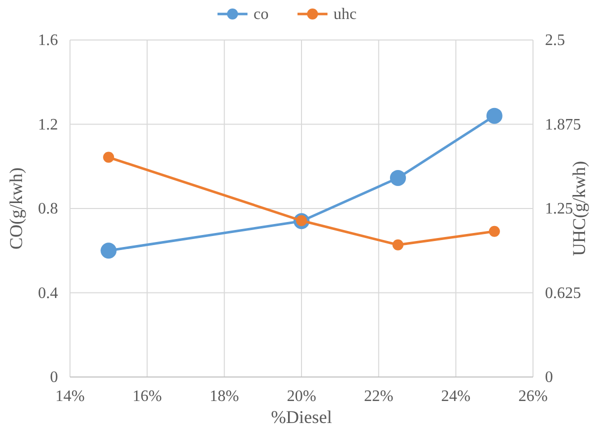  Describe the element at coordinates (48, 125) in the screenshot. I see `y-tick-label: 1.2` at that location.